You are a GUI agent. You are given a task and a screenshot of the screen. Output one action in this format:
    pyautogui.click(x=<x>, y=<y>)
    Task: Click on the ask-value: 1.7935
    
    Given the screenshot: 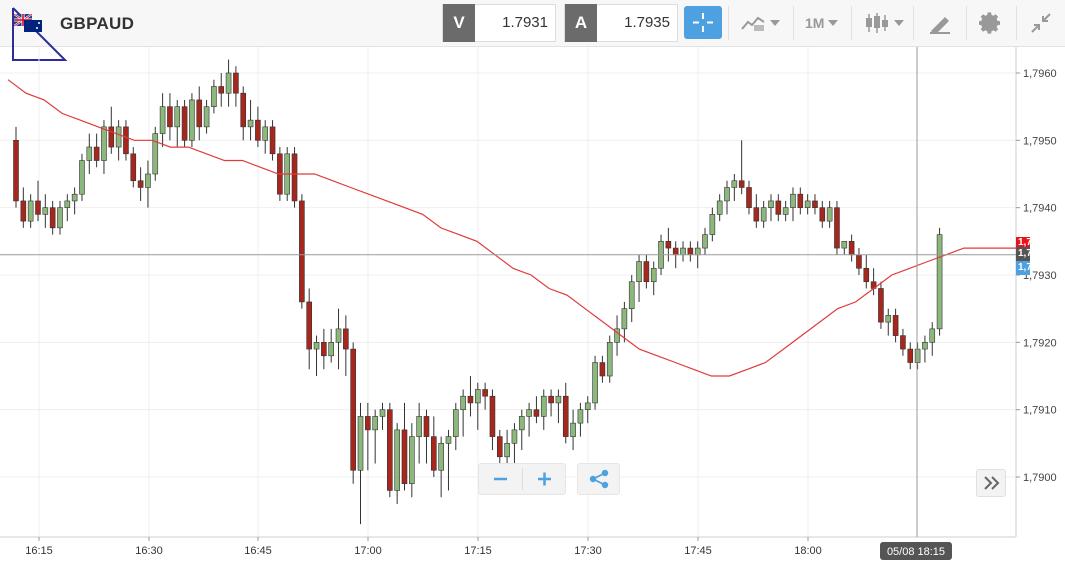 What is the action you would take?
    pyautogui.click(x=647, y=22)
    